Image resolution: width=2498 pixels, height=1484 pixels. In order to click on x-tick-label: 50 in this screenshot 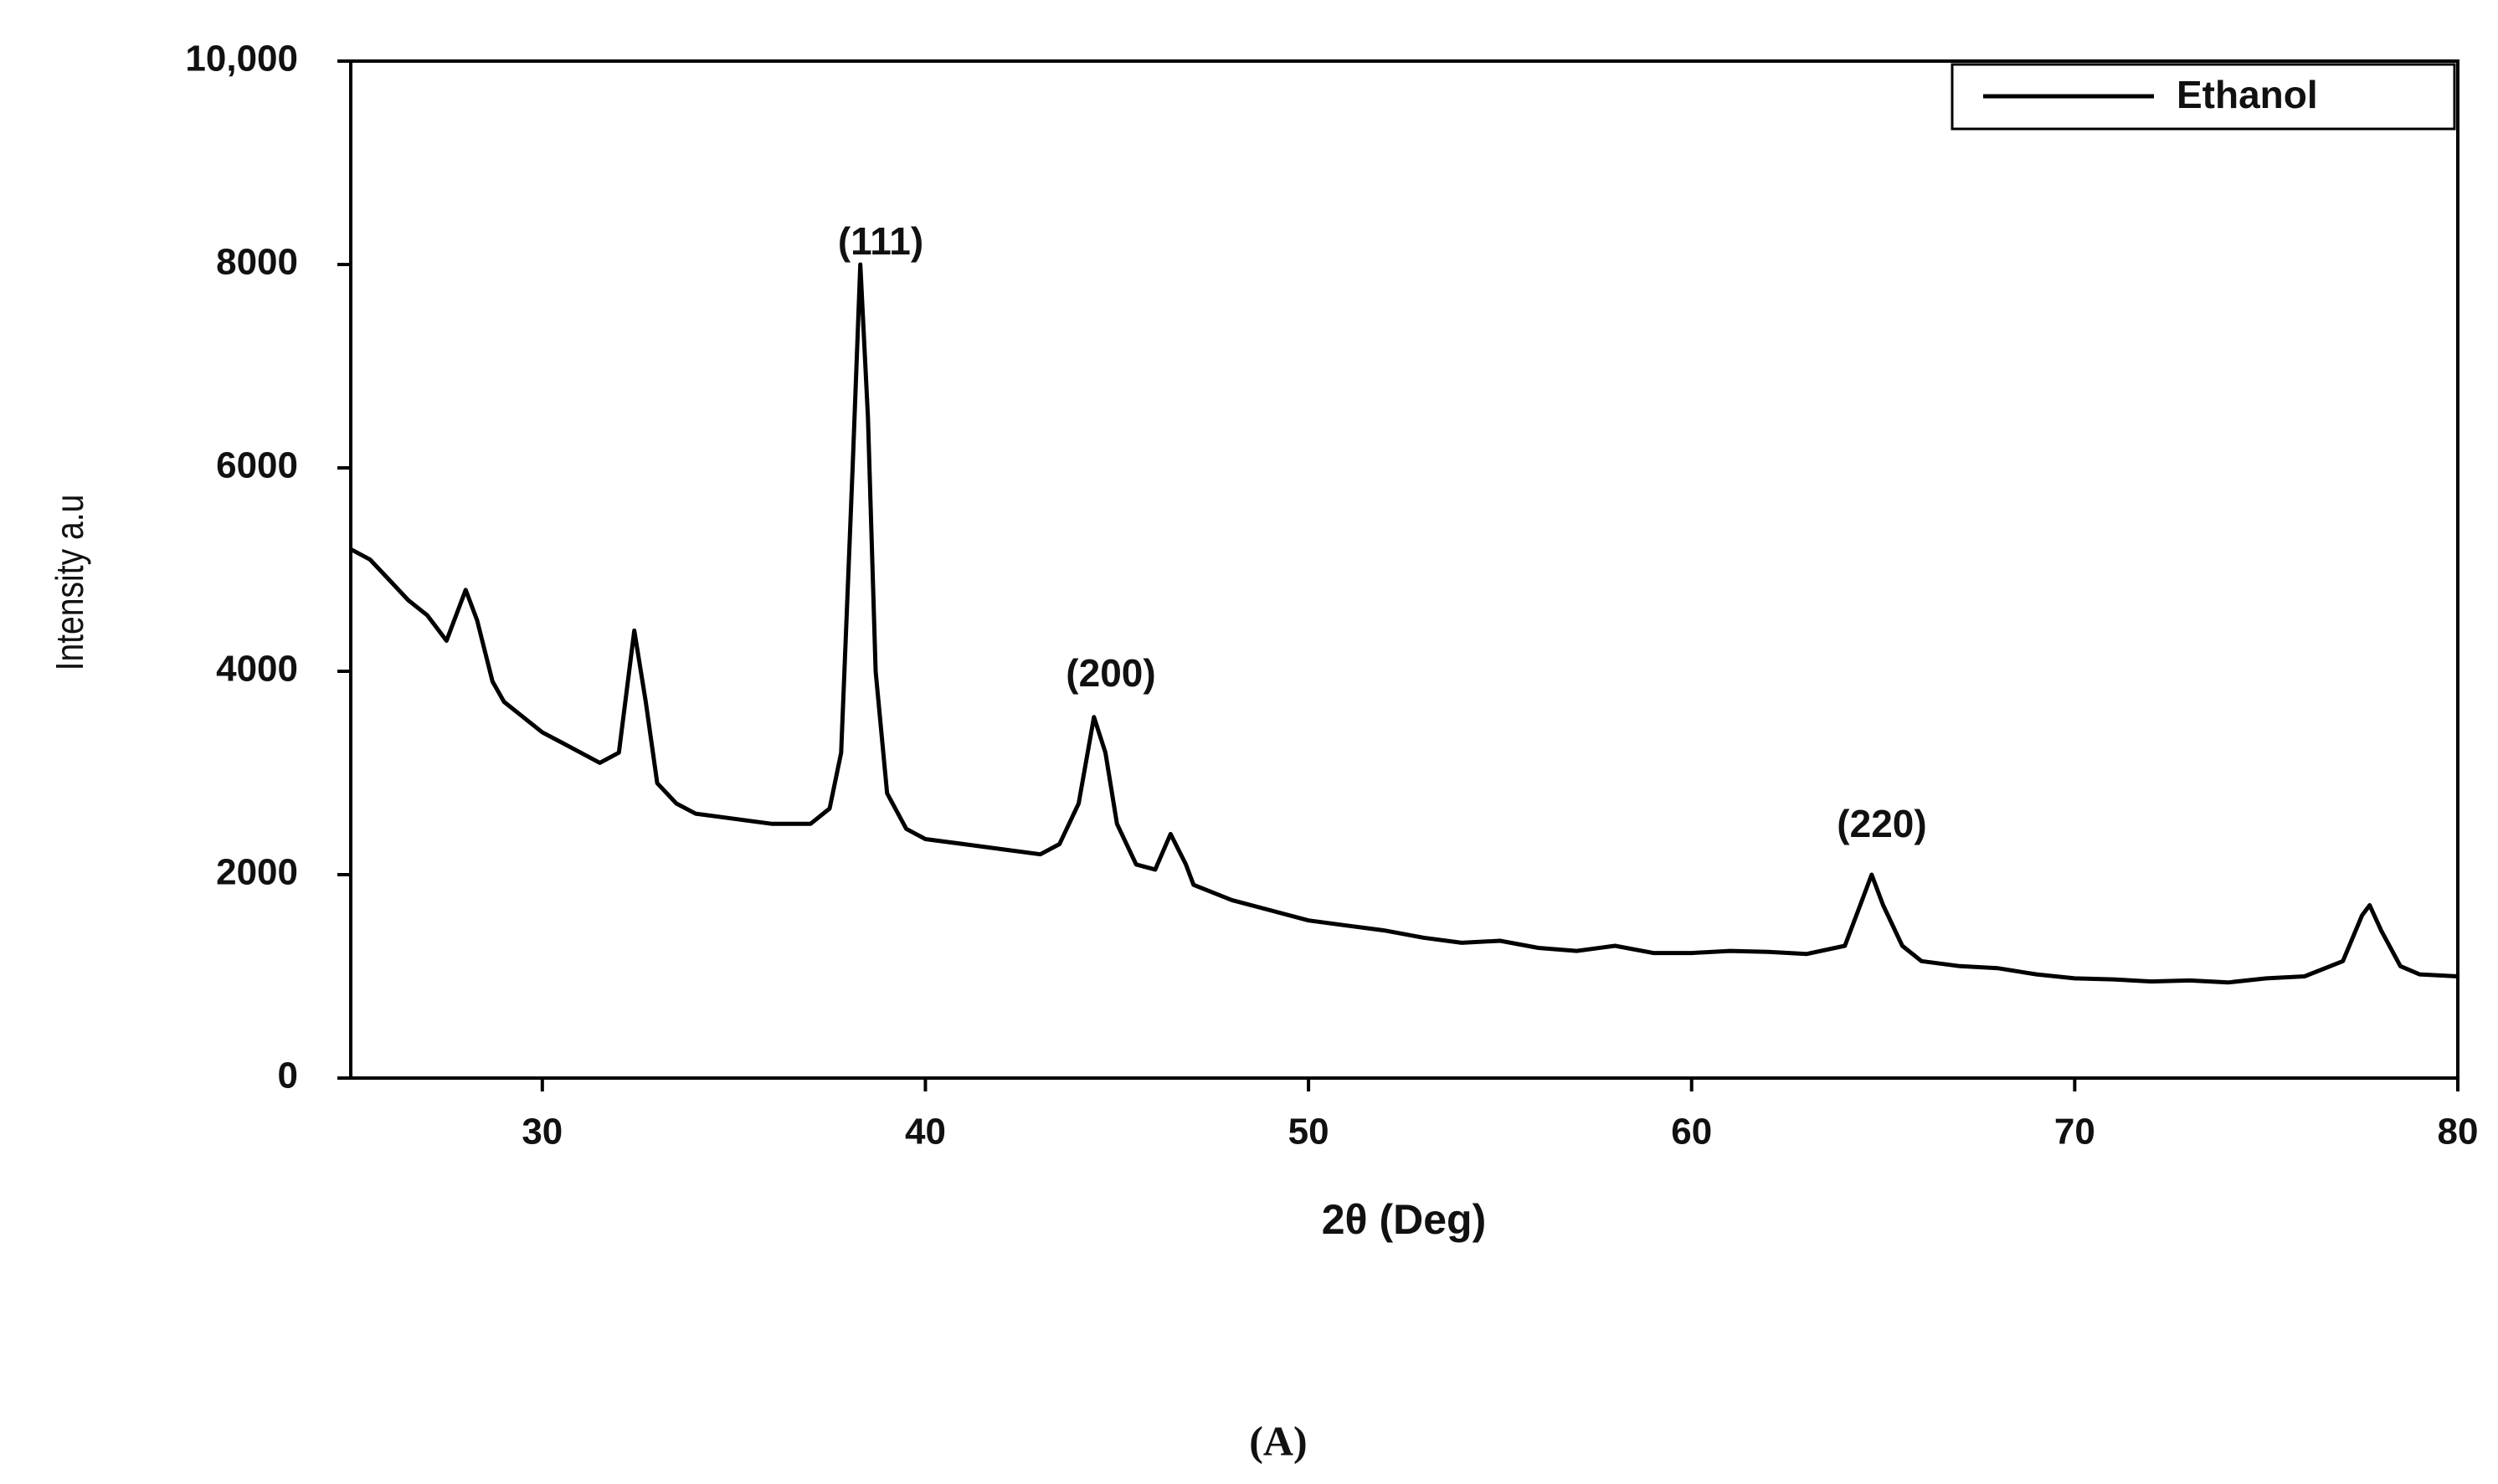, I will do `click(1308, 1132)`.